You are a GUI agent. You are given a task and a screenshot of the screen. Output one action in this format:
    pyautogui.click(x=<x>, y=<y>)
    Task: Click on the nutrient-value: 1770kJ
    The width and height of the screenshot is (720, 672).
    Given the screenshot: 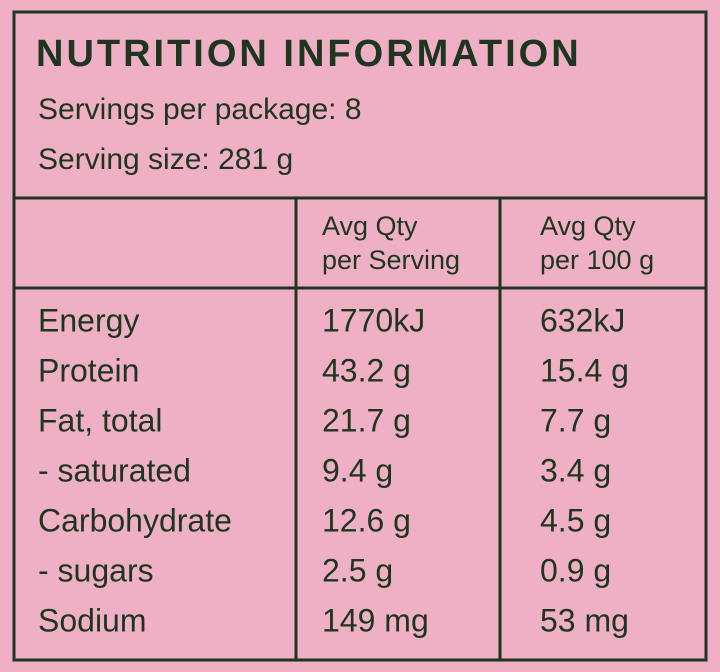 What is the action you would take?
    pyautogui.click(x=373, y=320)
    